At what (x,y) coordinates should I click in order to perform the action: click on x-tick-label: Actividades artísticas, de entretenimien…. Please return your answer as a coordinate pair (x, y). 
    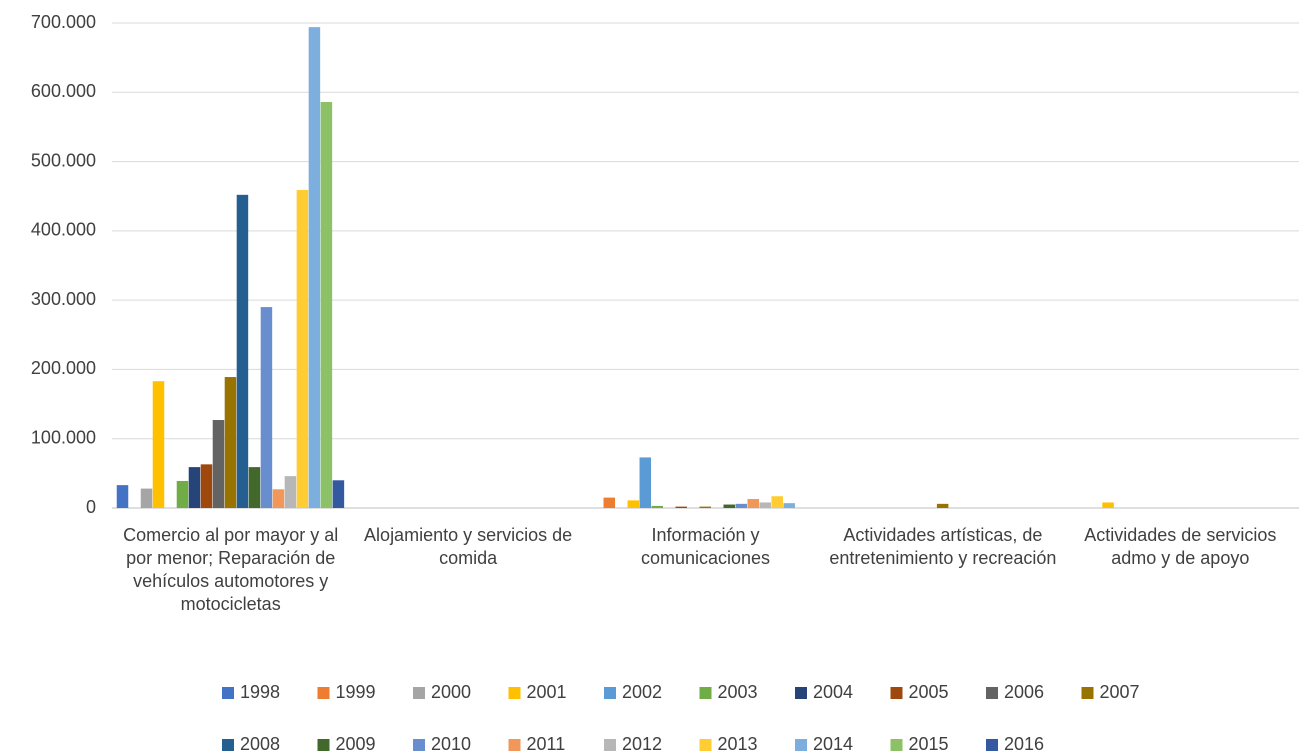
    Looking at the image, I should click on (943, 546).